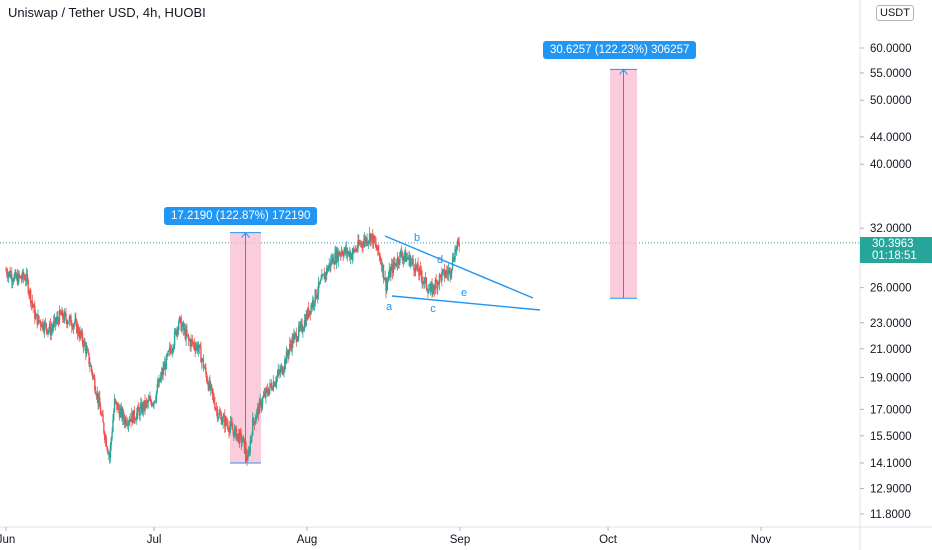 Image resolution: width=932 pixels, height=550 pixels. What do you see at coordinates (895, 13) in the screenshot?
I see `currency-badge: USDT` at bounding box center [895, 13].